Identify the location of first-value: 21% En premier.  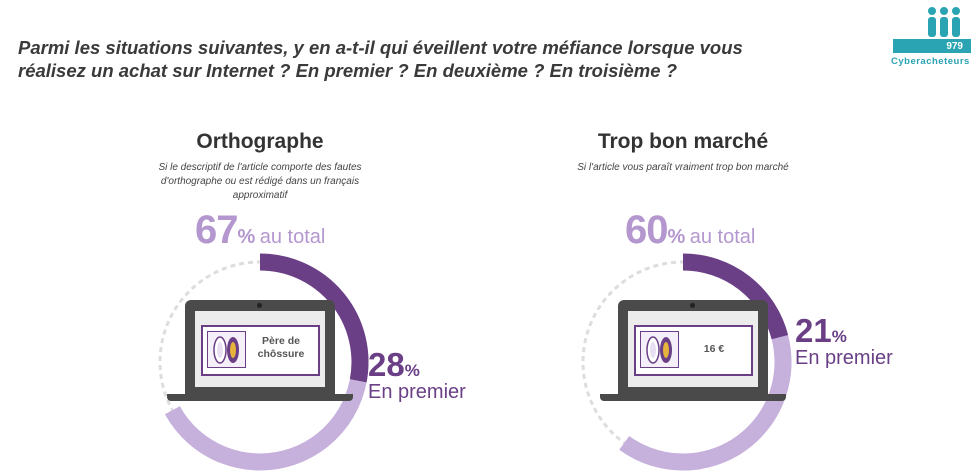
(844, 341).